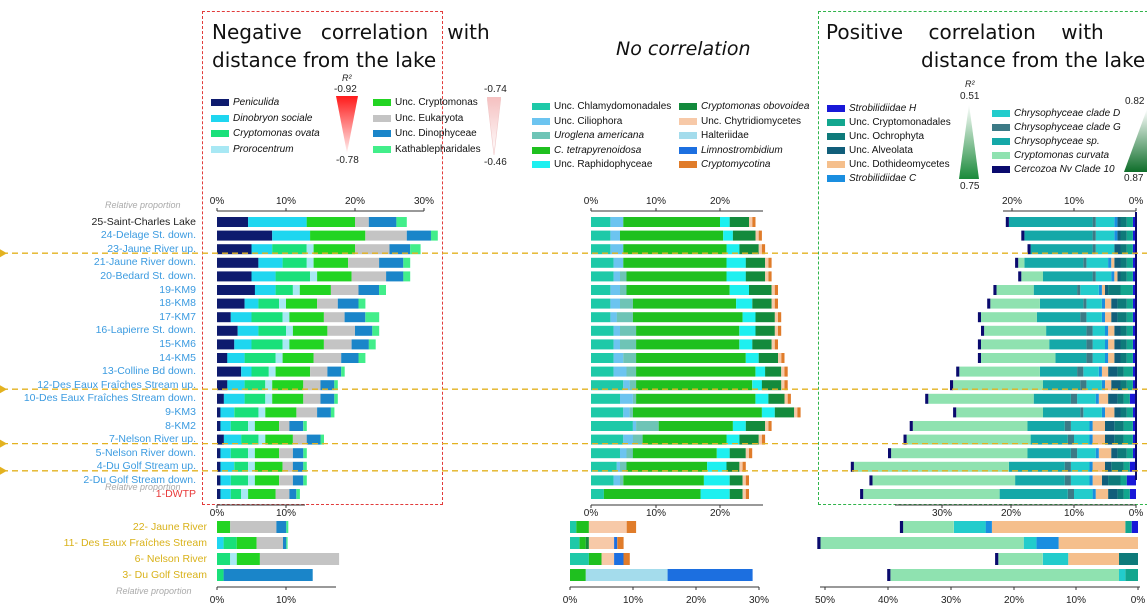  I want to click on tributary-label: 3- Du Golf Stream, so click(164, 574).